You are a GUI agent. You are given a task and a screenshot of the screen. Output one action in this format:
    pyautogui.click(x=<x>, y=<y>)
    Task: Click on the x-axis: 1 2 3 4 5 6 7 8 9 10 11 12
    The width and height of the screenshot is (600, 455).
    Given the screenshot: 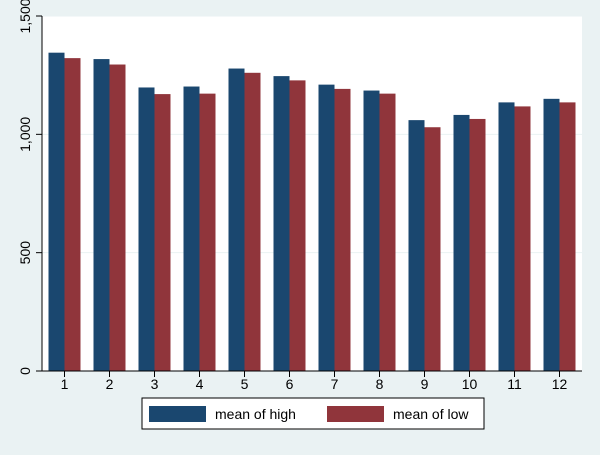 What is the action you would take?
    pyautogui.click(x=314, y=381)
    